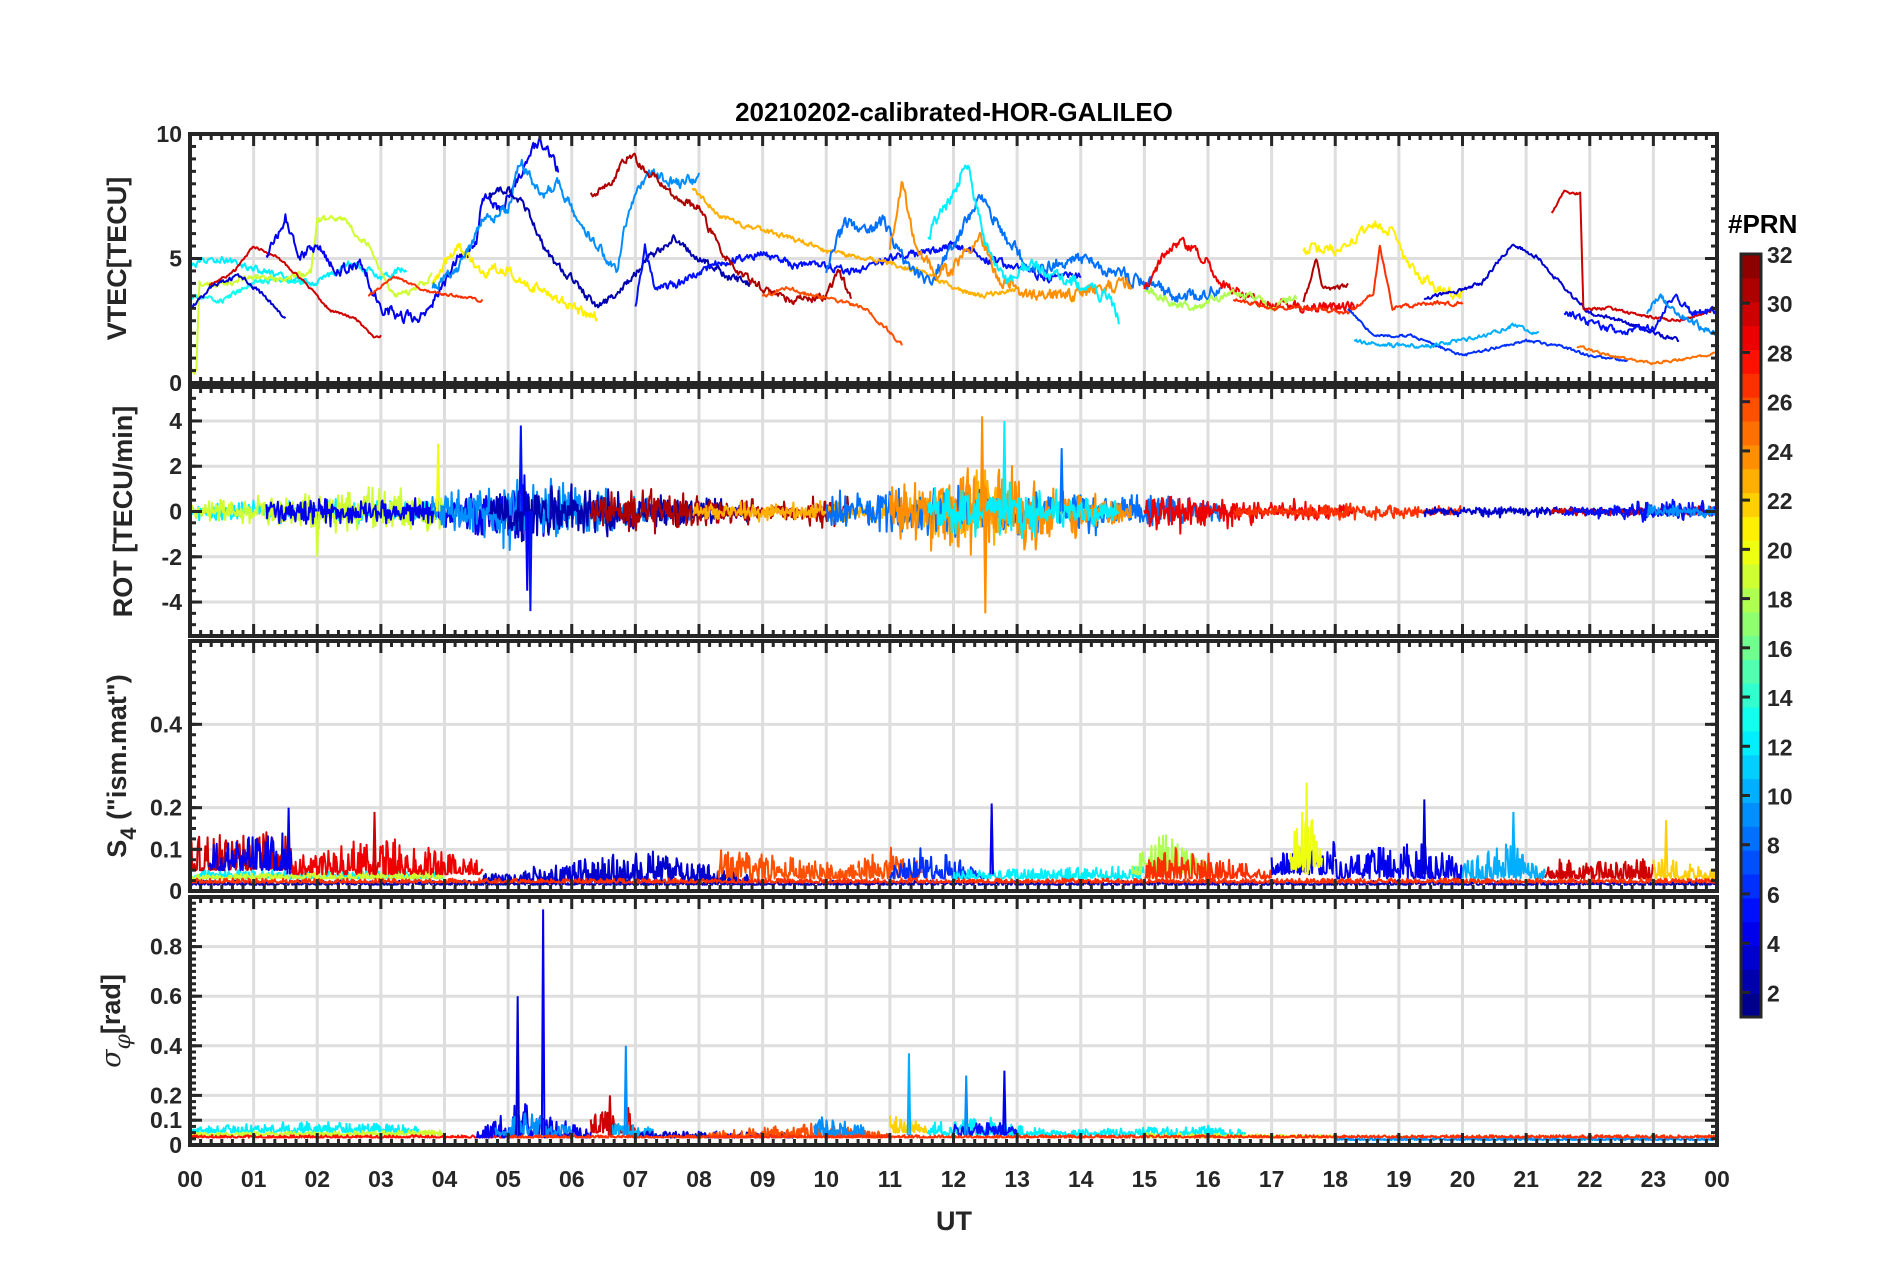  Describe the element at coordinates (1780, 550) in the screenshot. I see `colorbar-tick-label: 20` at that location.